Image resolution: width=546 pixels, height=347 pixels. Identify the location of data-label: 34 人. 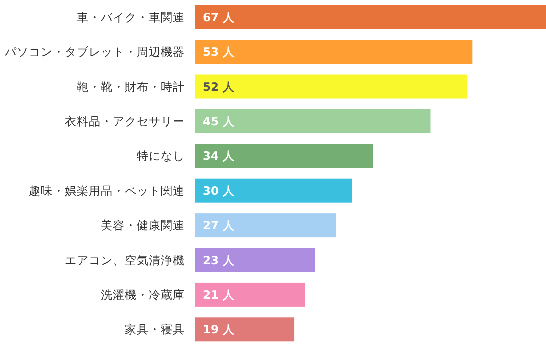
(219, 156).